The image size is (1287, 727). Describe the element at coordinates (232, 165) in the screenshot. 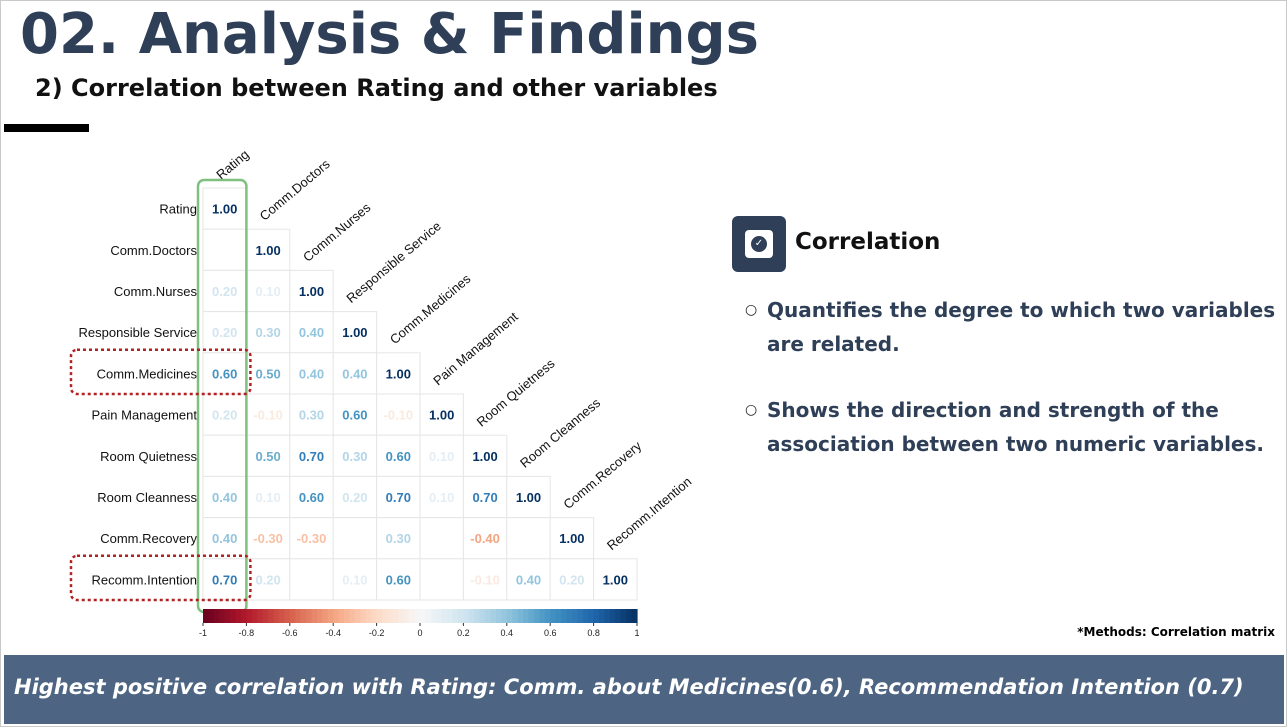

I see `column-label: Rating` at that location.